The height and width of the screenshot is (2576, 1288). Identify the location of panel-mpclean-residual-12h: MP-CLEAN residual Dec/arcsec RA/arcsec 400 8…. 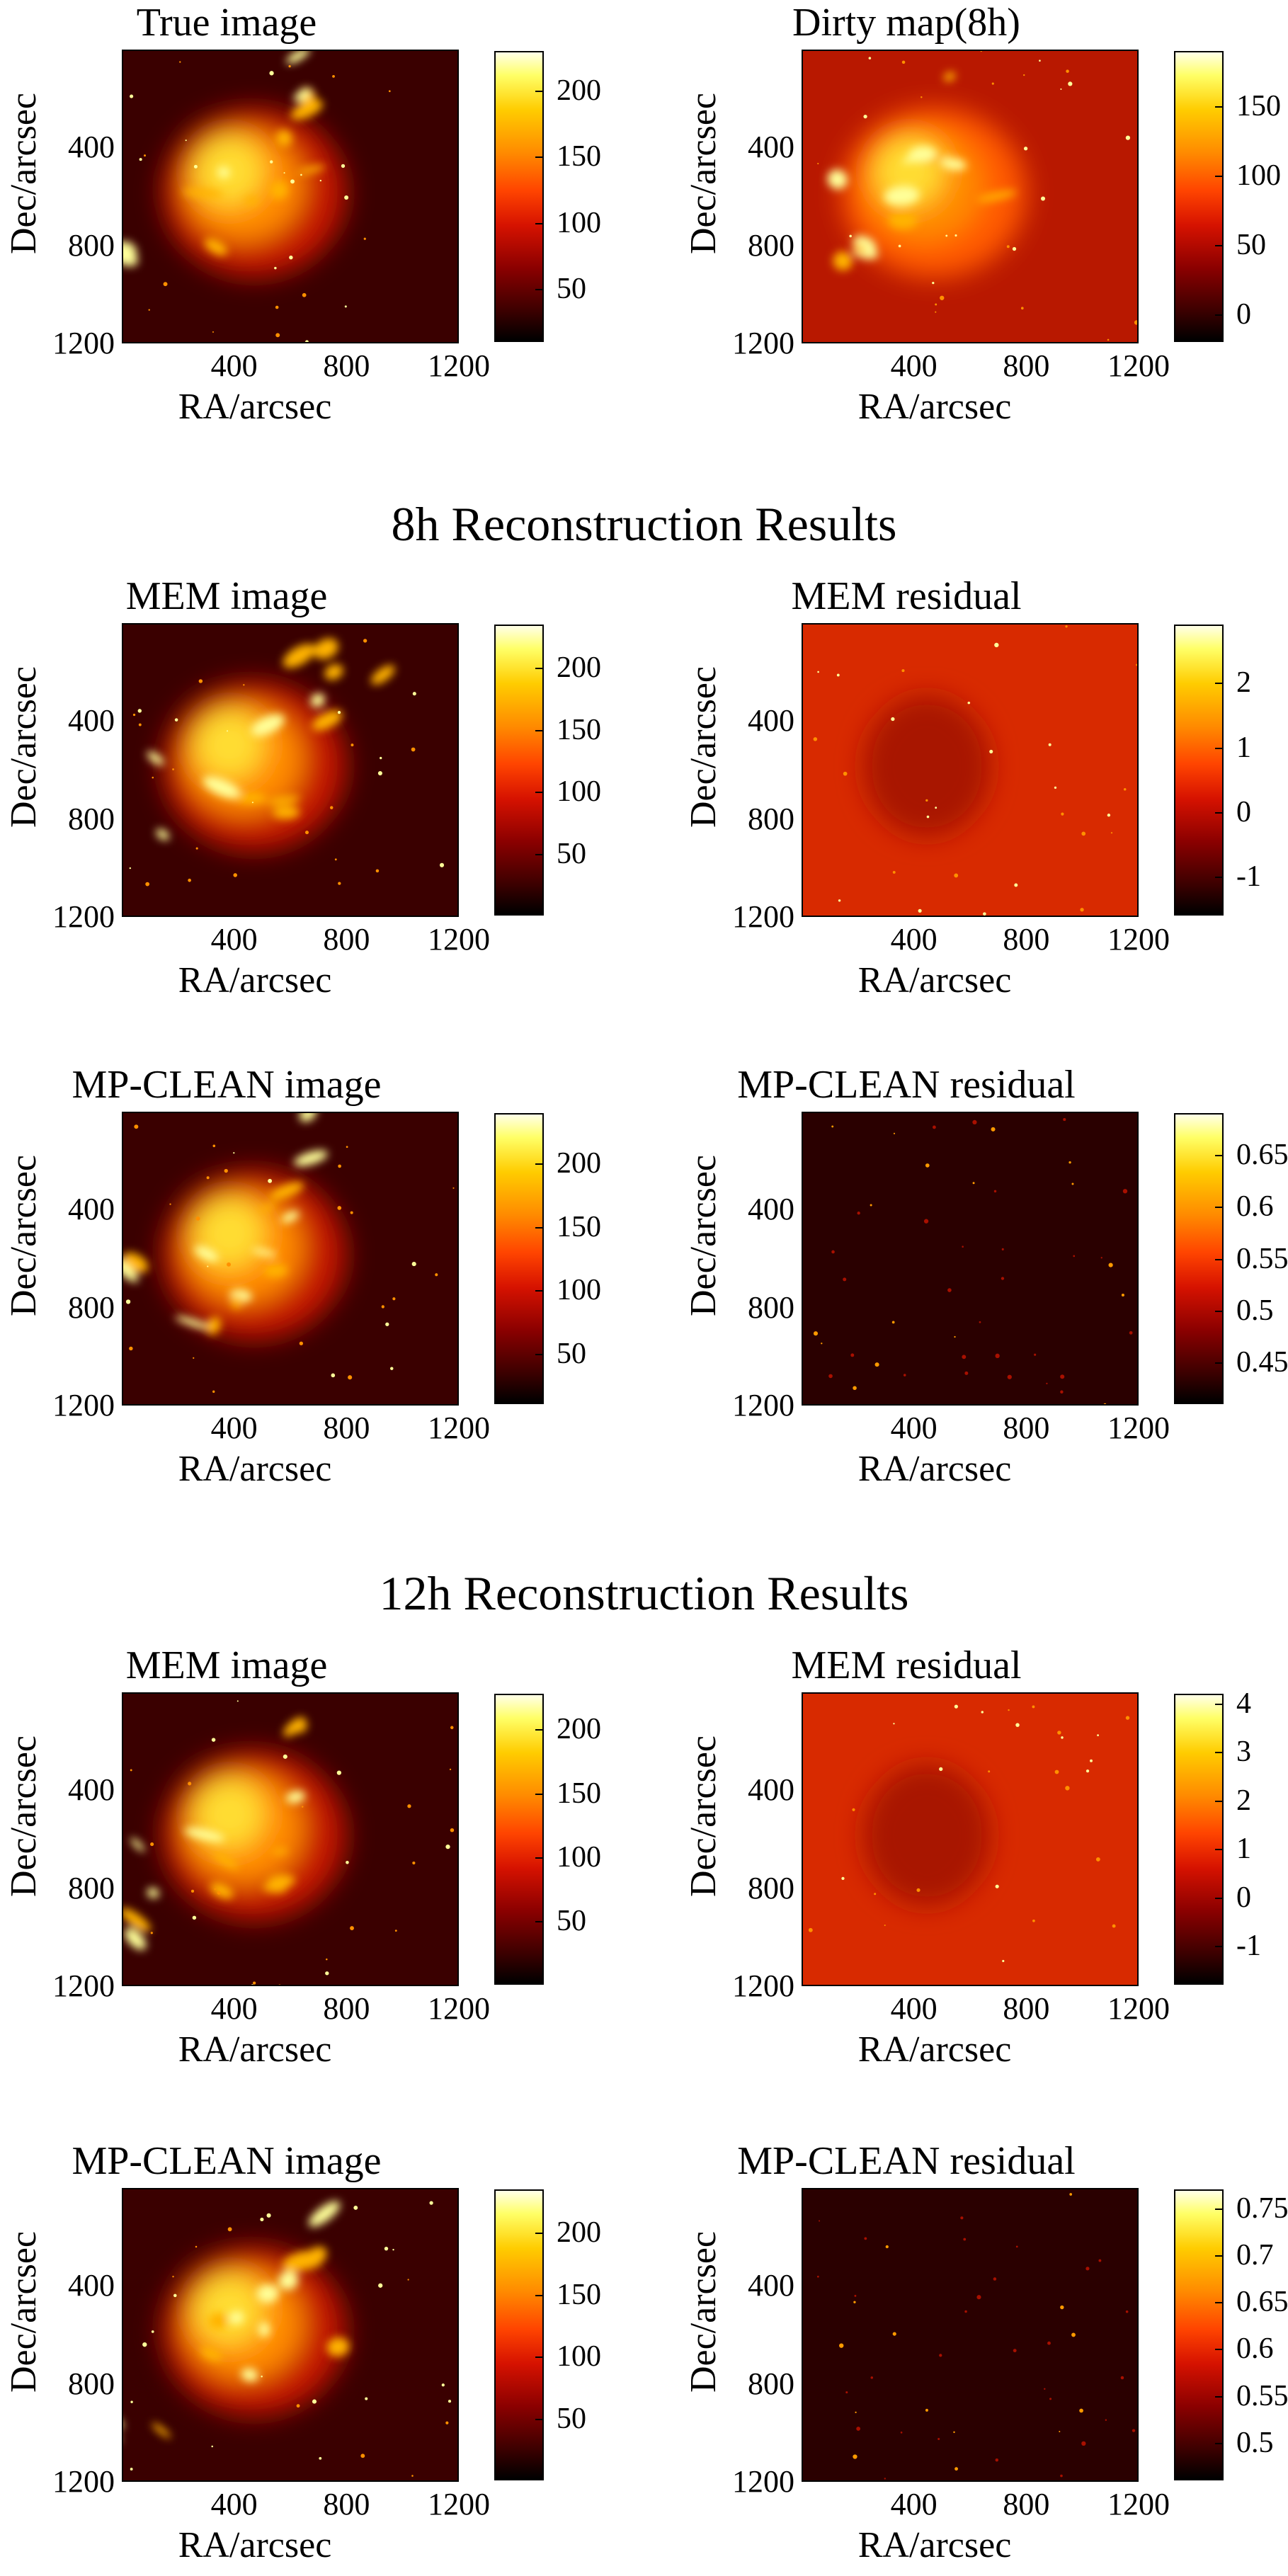
(984, 2354).